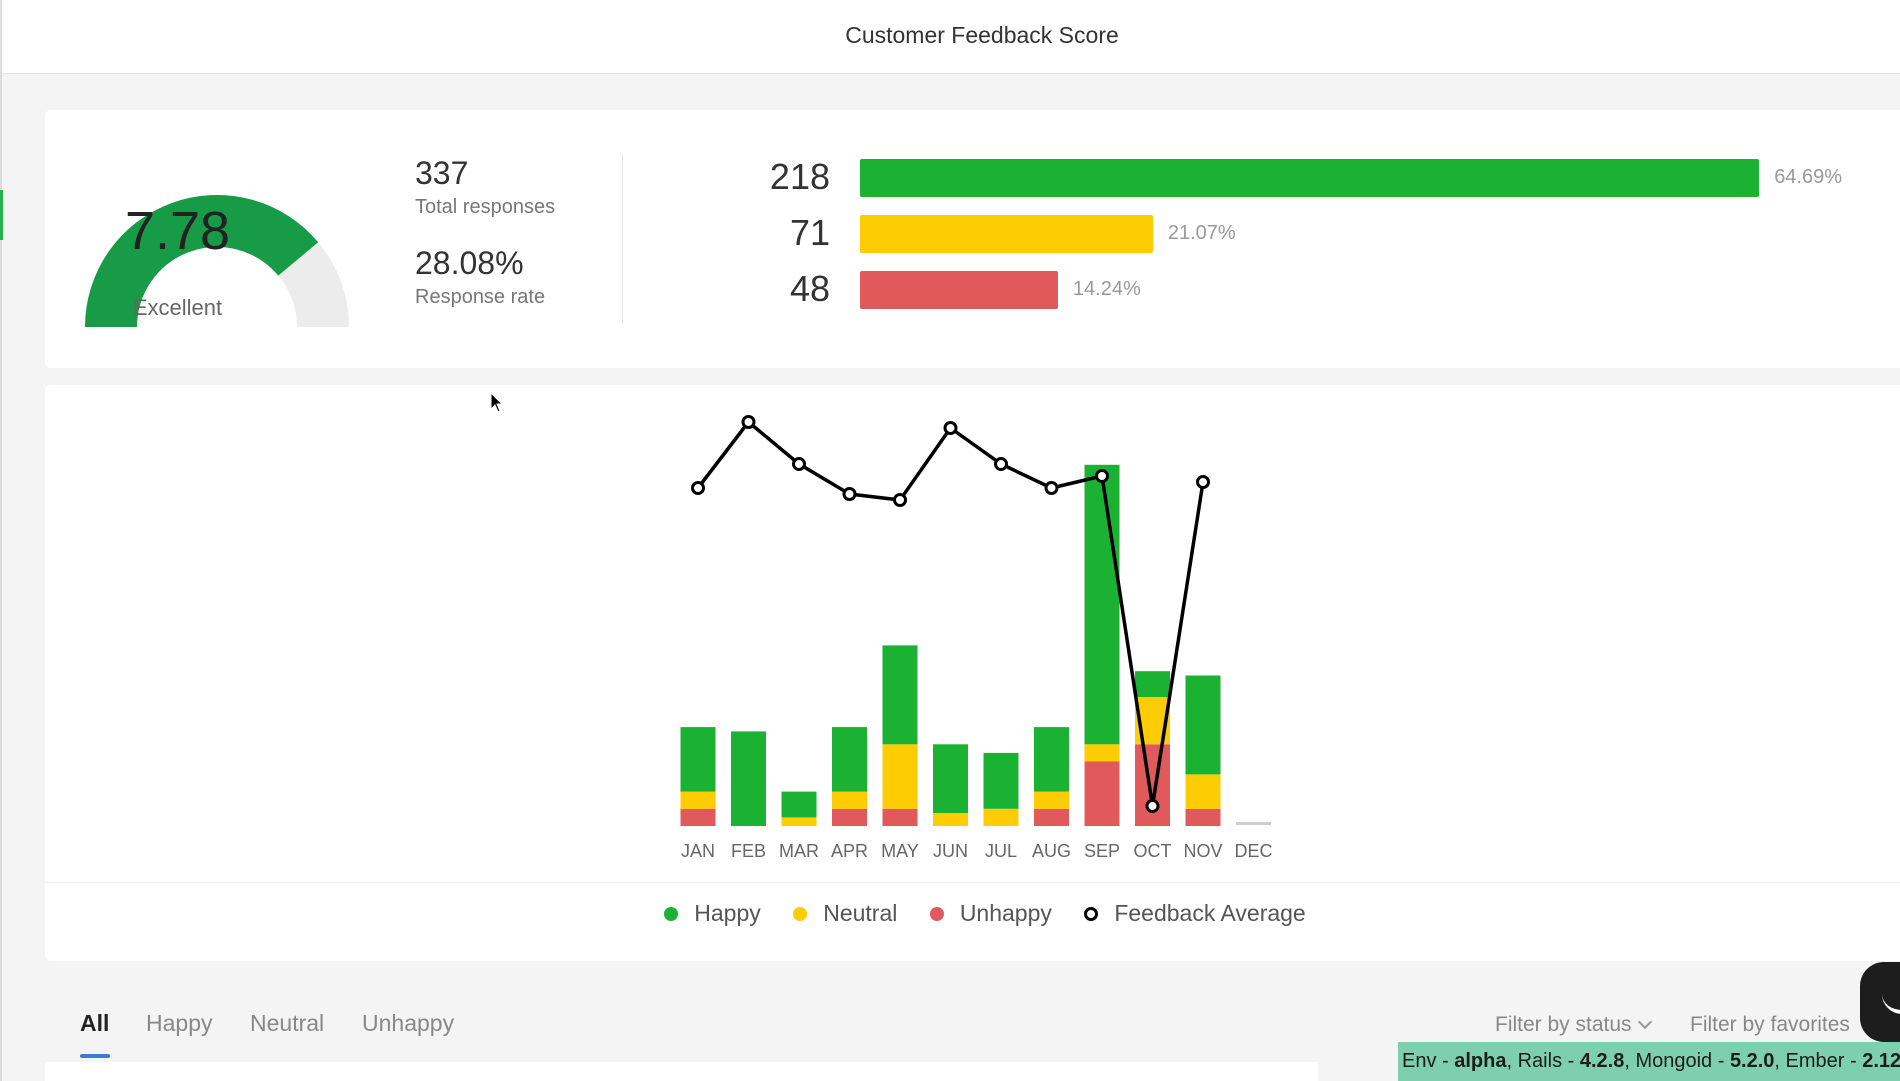 The height and width of the screenshot is (1081, 1900). What do you see at coordinates (480, 297) in the screenshot?
I see `response-rate-label: Response rate` at bounding box center [480, 297].